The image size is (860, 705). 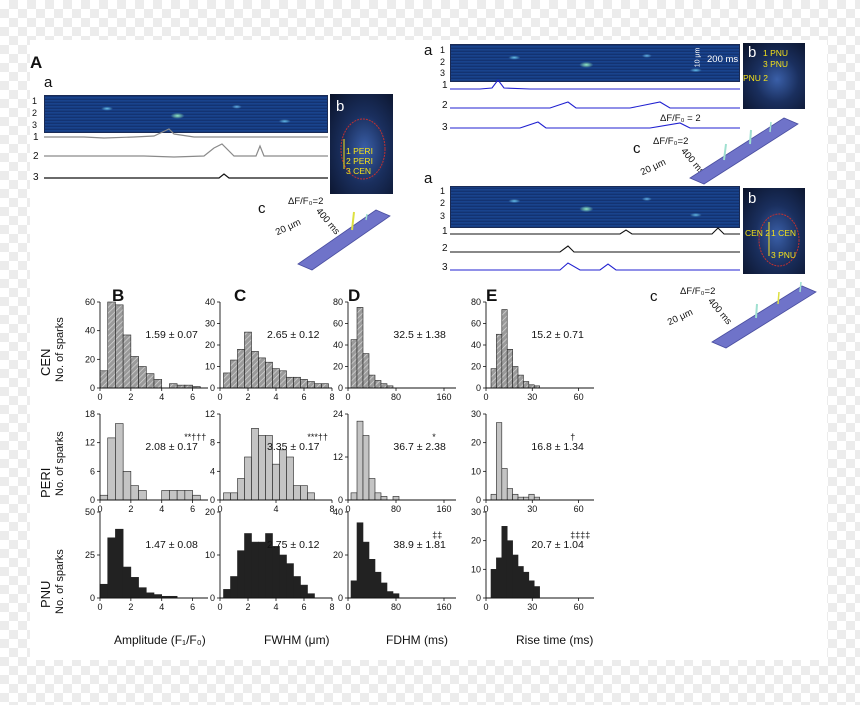 What do you see at coordinates (756, 78) in the screenshot?
I see `cell2-label-3: PNU 2` at bounding box center [756, 78].